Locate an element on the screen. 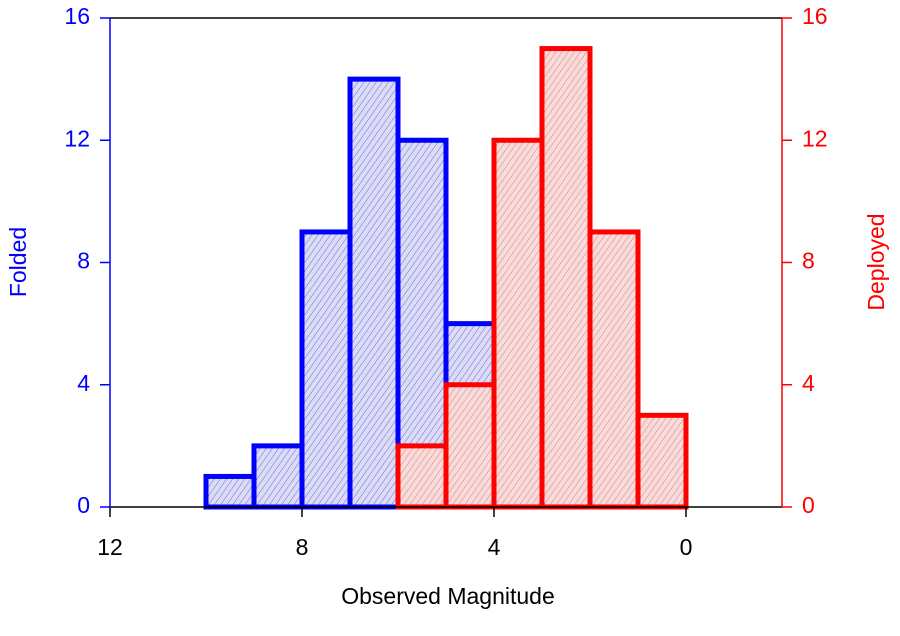 This screenshot has height=636, width=900. y-tick-label: 4 is located at coordinates (83, 383).